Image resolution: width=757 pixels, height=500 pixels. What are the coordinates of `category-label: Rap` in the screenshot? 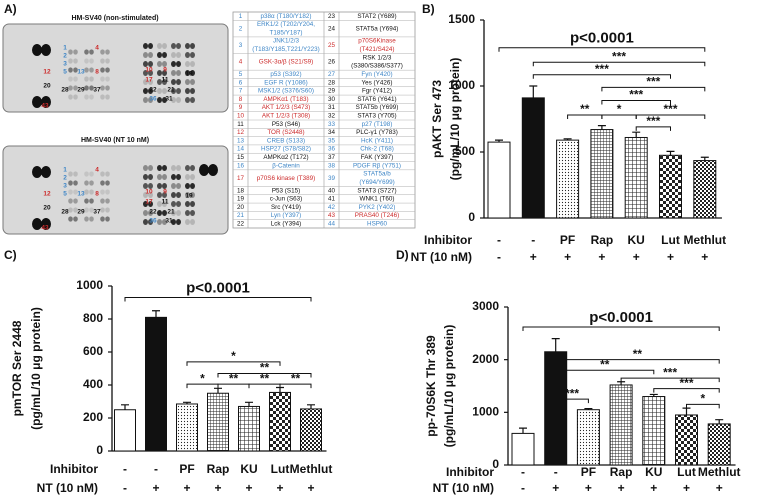 It's located at (621, 472).